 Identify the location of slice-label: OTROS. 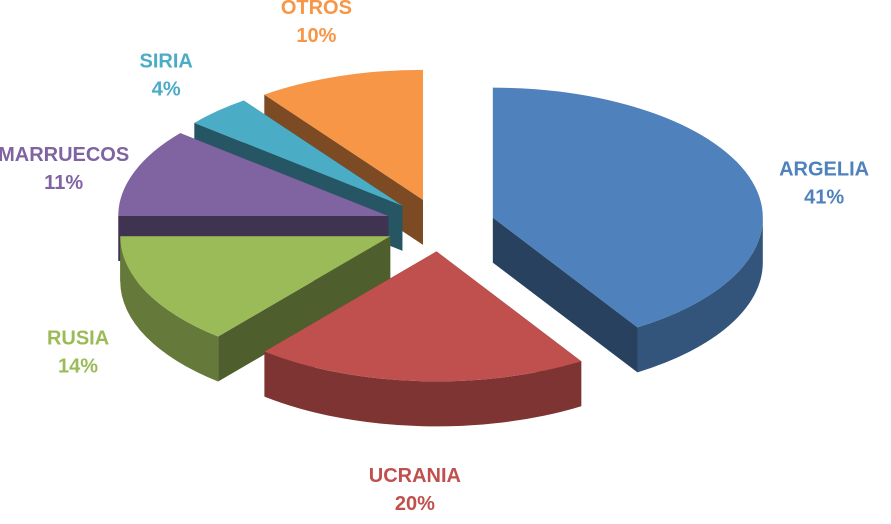
(316, 9).